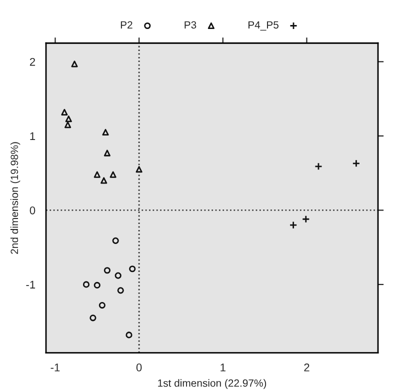  Describe the element at coordinates (33, 136) in the screenshot. I see `y-tick-label: 1` at that location.